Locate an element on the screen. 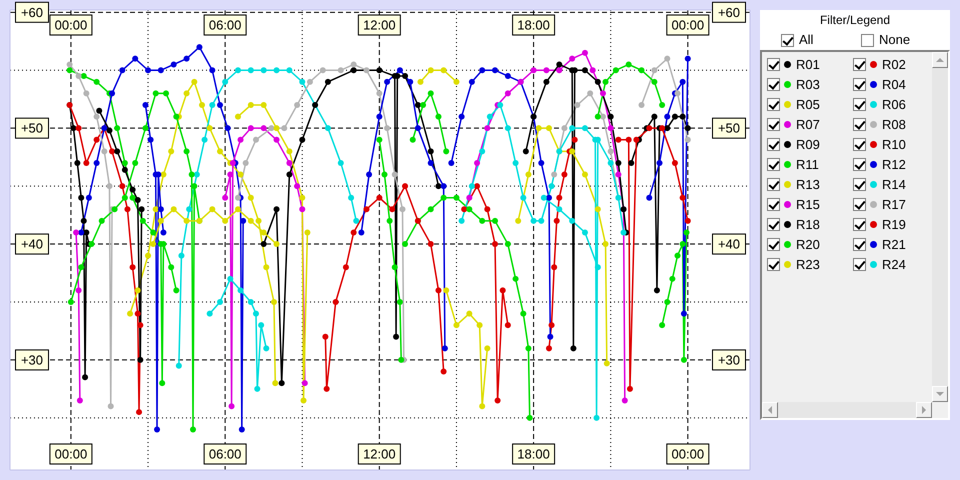 The image size is (960, 480). y-tick-label: +40 is located at coordinates (32, 244).